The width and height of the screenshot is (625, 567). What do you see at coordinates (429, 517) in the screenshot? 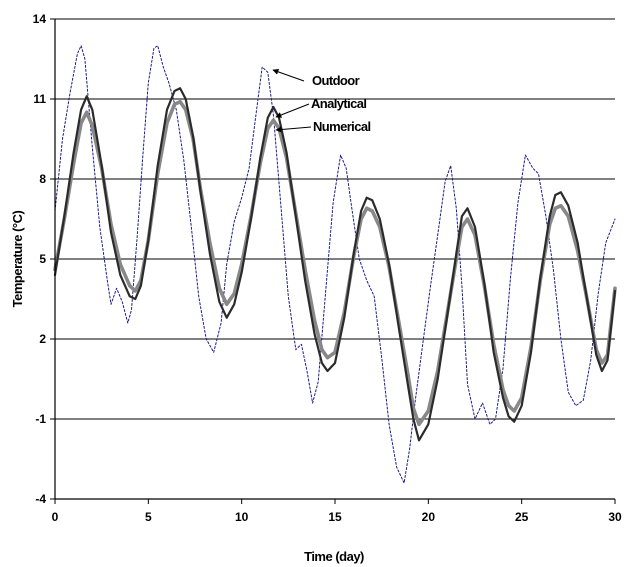
I see `x-tick-label-4: 20` at bounding box center [429, 517].